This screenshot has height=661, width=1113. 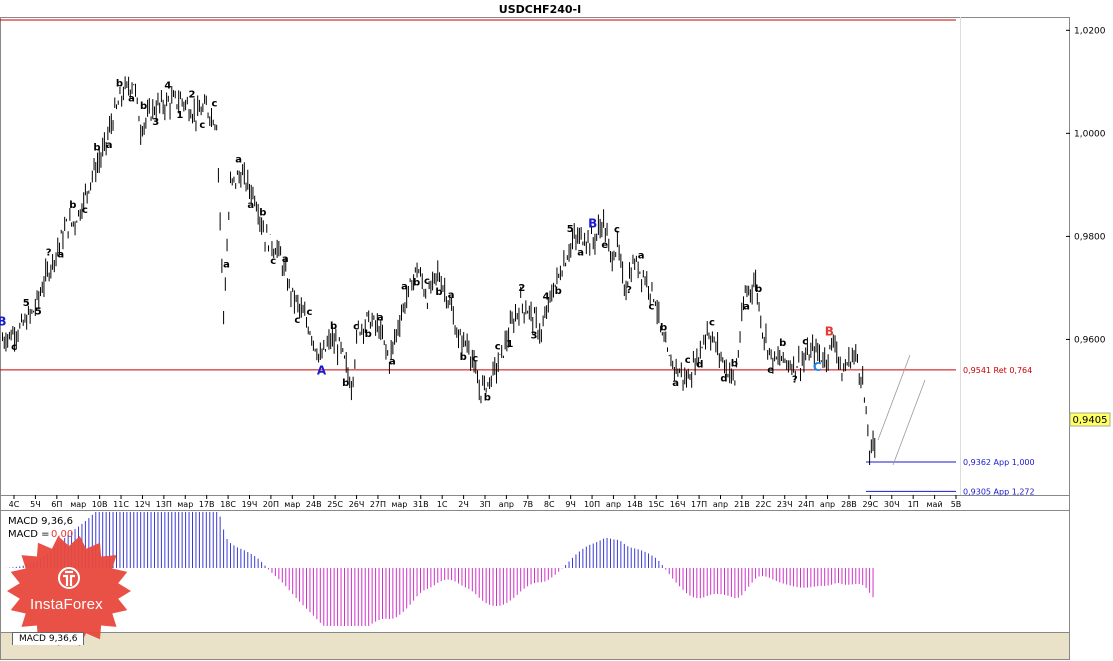 I want to click on x-tick-label: 1П, so click(x=913, y=504).